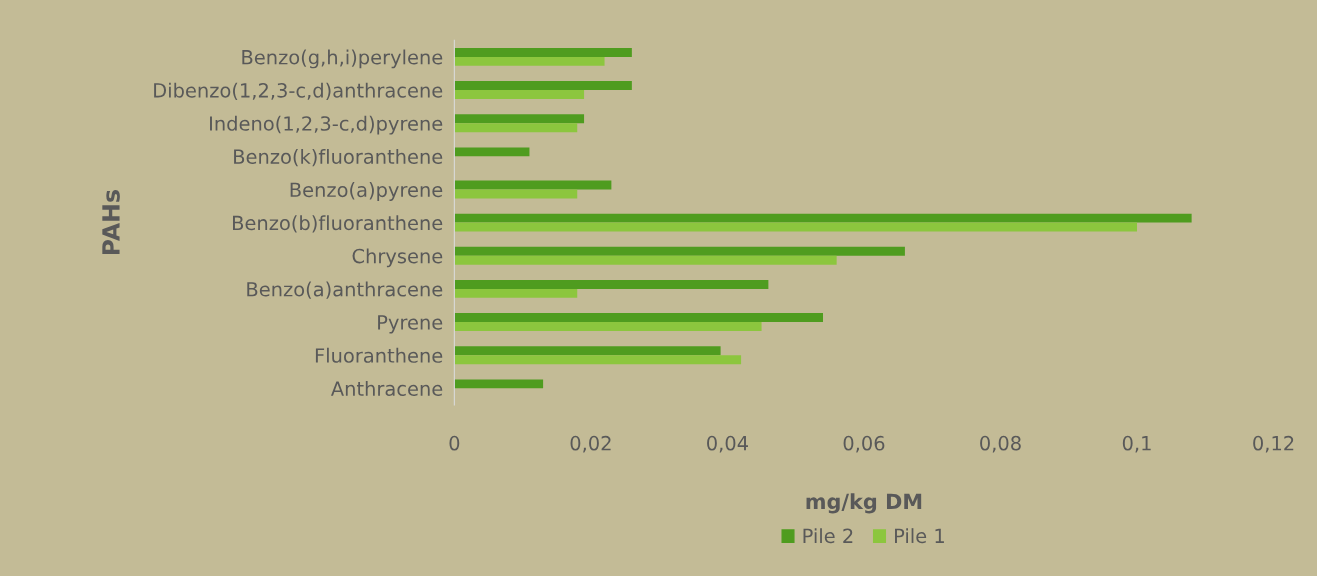 The width and height of the screenshot is (1317, 576). I want to click on y-tick-label: Dibenzo(1,2,3-c,d)anthracene, so click(298, 91).